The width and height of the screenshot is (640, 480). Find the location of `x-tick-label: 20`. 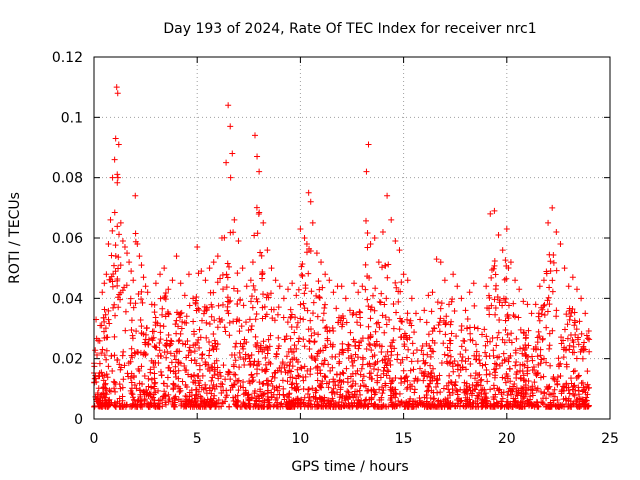

x-tick-label: 20 is located at coordinates (507, 439).